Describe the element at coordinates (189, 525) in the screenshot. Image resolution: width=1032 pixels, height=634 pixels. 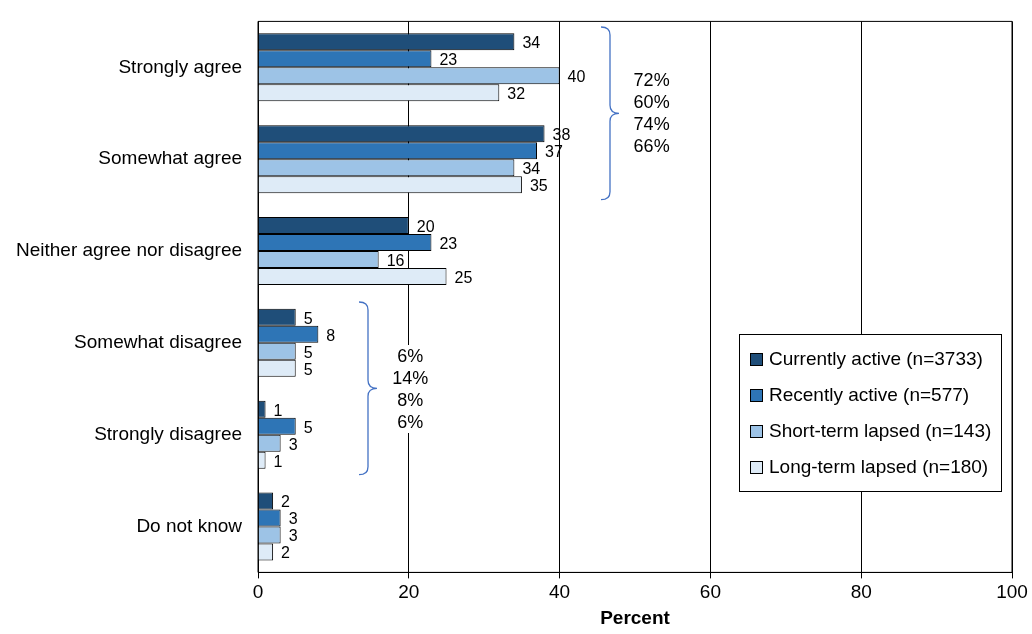
I see `y-tick-label: Do not know` at that location.